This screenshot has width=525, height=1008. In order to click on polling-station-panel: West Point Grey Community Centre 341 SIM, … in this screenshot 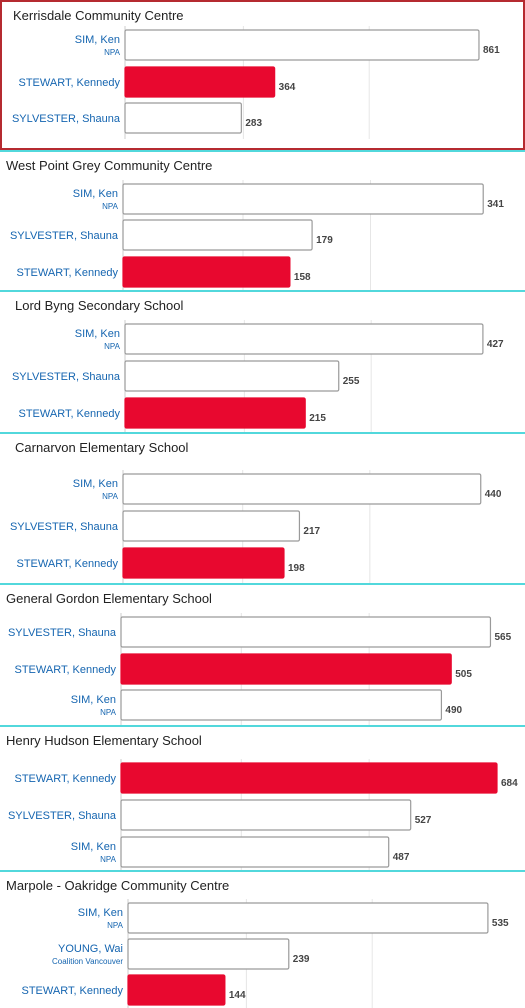, I will do `click(262, 221)`.